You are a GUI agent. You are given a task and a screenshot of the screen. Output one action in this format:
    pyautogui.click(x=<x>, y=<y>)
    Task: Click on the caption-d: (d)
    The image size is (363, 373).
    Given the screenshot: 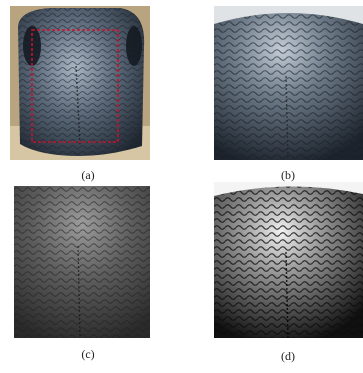 What is the action you would take?
    pyautogui.click(x=288, y=356)
    